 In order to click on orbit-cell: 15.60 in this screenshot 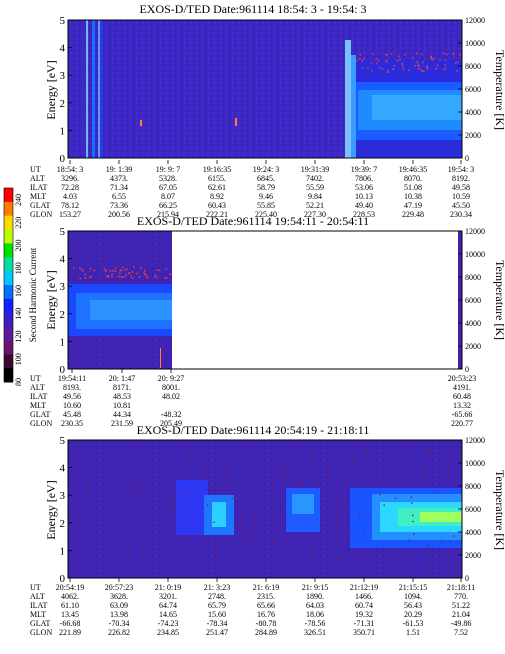, I will do `click(217, 614)`.